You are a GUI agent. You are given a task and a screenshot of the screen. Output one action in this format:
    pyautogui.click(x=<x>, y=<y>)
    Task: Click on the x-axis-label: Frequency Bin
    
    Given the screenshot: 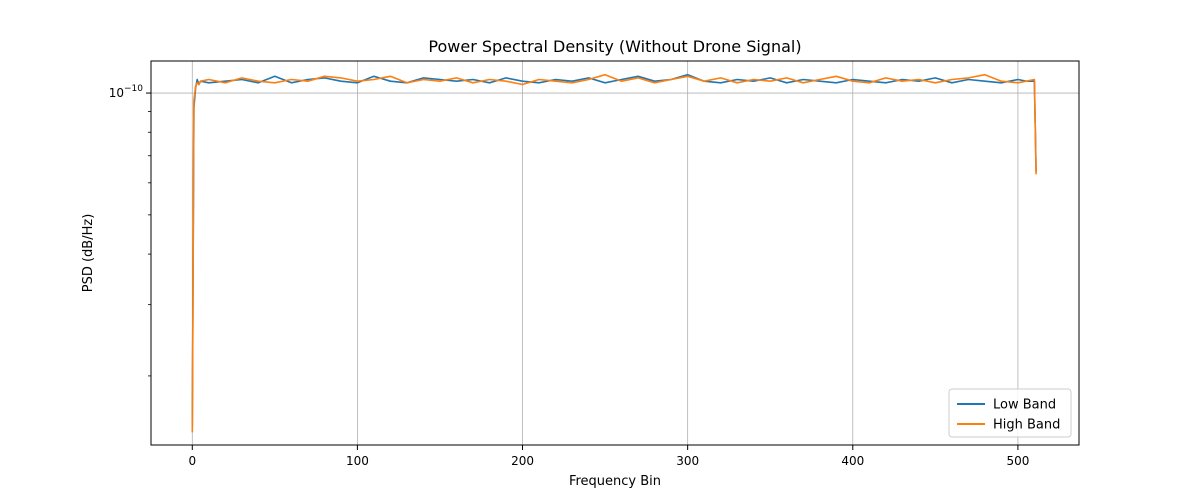 What is the action you would take?
    pyautogui.click(x=615, y=481)
    